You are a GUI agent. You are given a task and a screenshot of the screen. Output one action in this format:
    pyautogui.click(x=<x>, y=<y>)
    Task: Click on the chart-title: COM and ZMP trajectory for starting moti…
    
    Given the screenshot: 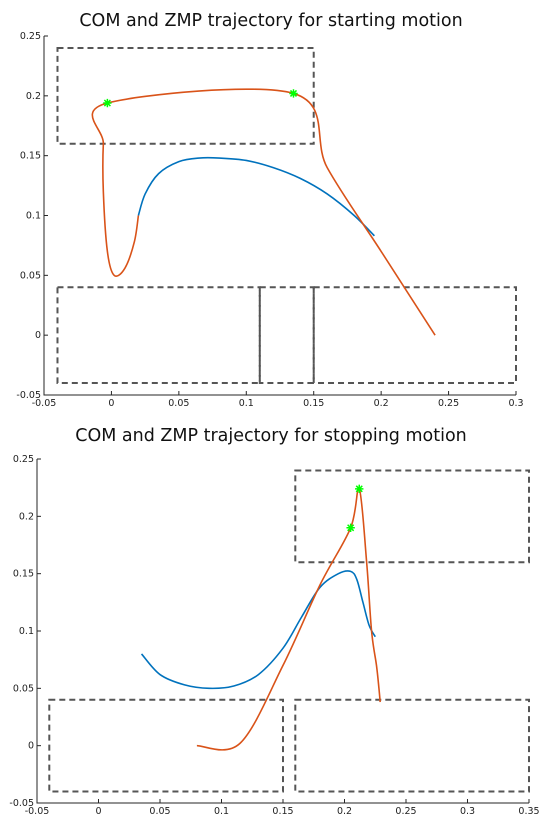 What is the action you would take?
    pyautogui.click(x=270, y=21)
    